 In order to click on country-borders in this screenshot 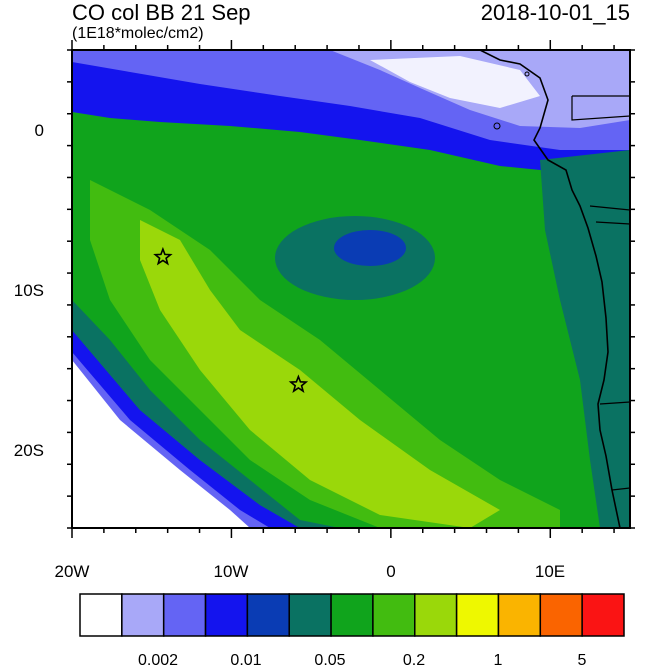, I will do `click(600, 293)`.